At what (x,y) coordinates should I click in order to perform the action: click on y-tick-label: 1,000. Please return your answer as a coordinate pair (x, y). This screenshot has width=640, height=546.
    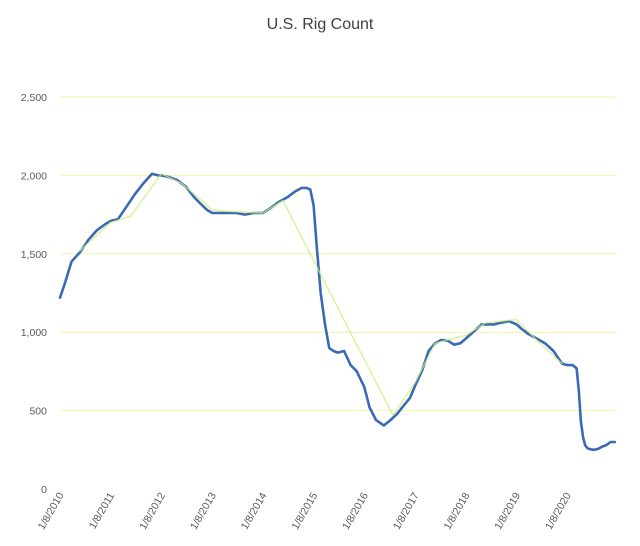
    Looking at the image, I should click on (34, 333).